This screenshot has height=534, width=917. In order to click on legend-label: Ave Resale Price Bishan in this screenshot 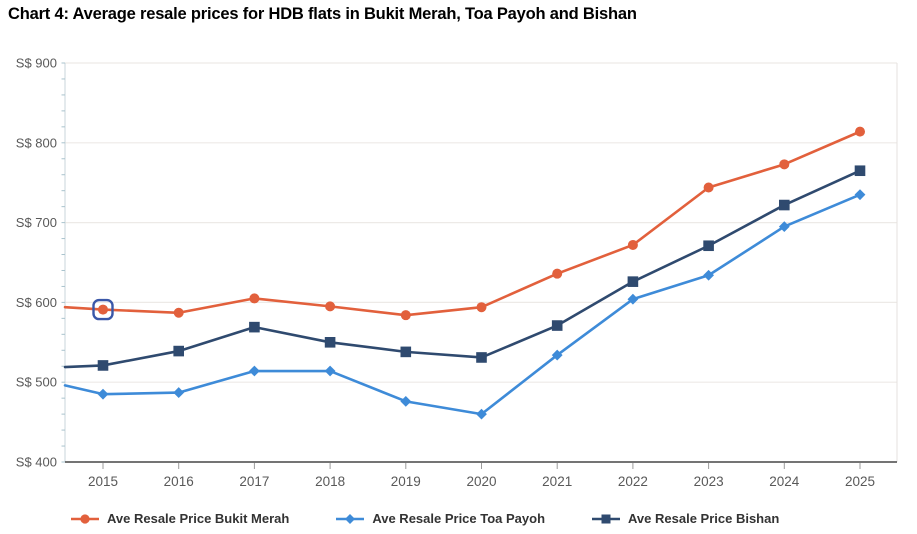, I will do `click(704, 518)`.